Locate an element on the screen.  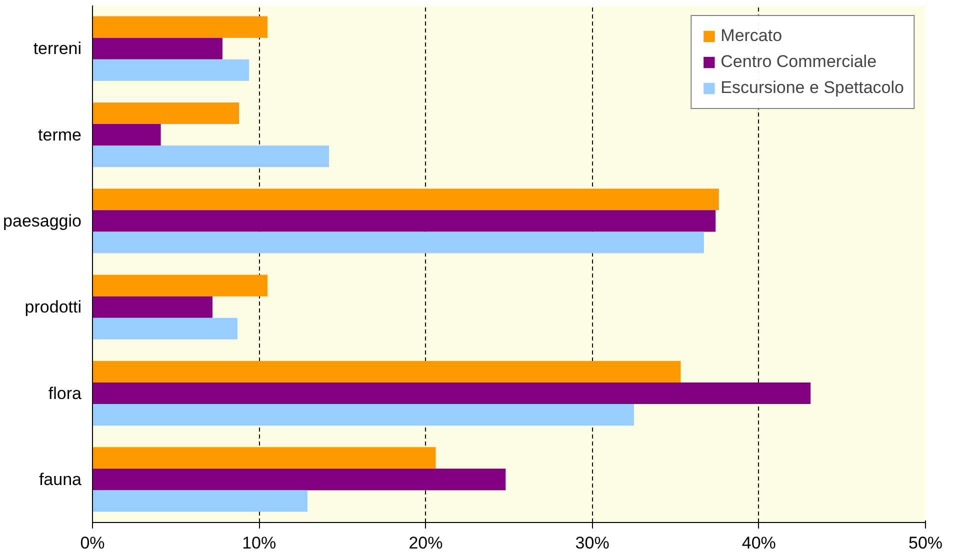
x-tick-label: 50% is located at coordinates (925, 543).